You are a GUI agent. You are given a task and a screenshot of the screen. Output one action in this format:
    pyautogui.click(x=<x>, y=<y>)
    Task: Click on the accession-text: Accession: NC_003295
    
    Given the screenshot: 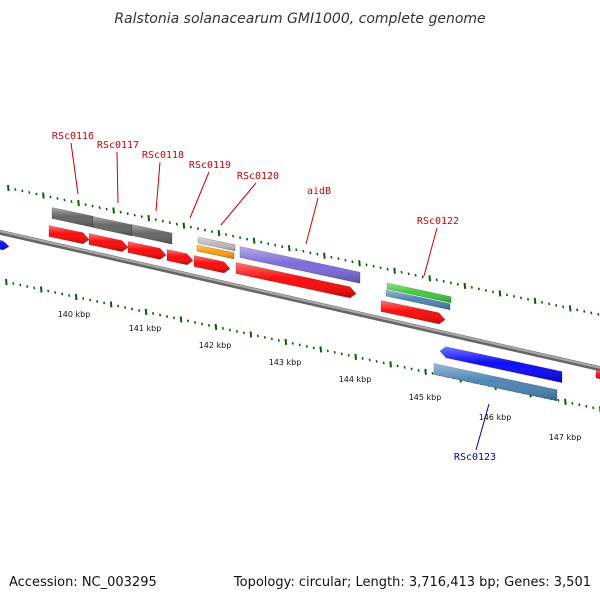 What is the action you would take?
    pyautogui.click(x=83, y=582)
    